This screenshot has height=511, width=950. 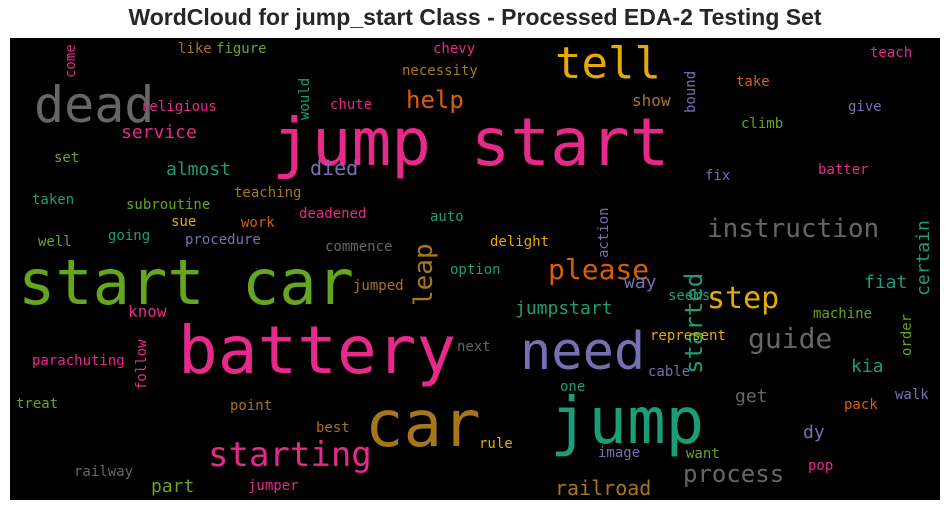 What do you see at coordinates (599, 269) in the screenshot?
I see `word-please: please` at bounding box center [599, 269].